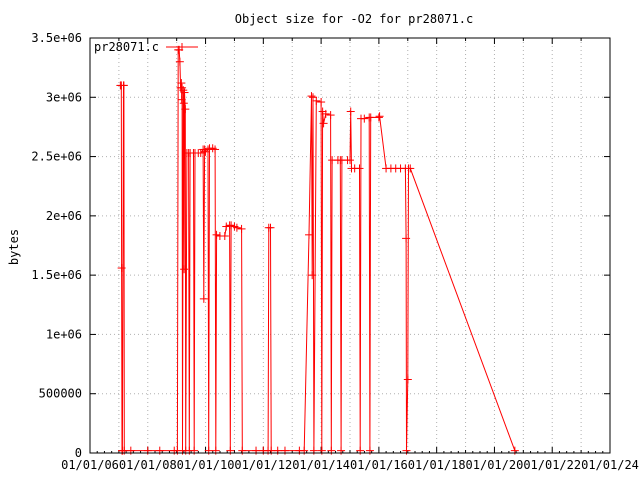 The image size is (640, 480). Describe the element at coordinates (56, 38) in the screenshot. I see `y-tick-label: 3.5e+06` at that location.